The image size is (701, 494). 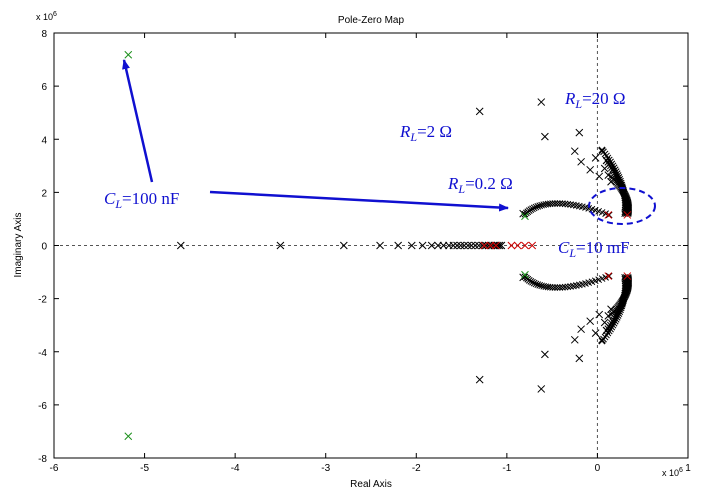 I want to click on annotation-rl02: RL=0.2 Ω, so click(x=480, y=185).